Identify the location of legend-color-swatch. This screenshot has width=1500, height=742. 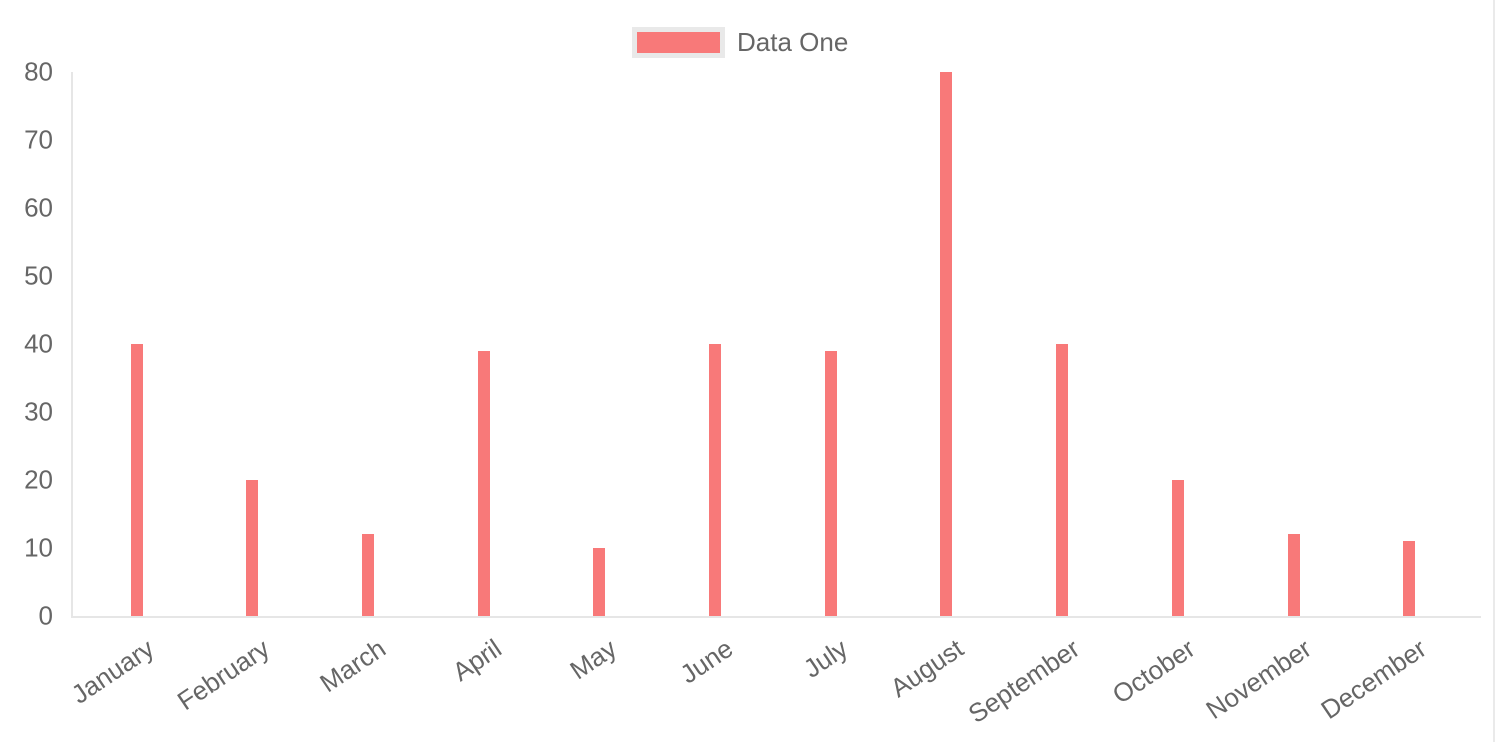
(678, 42).